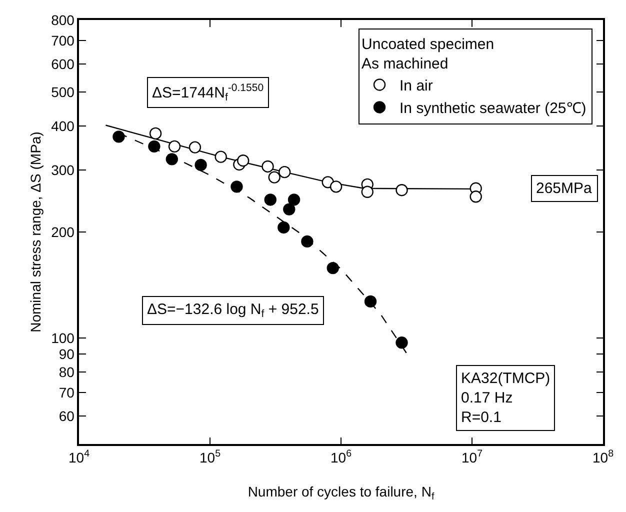 Image resolution: width=626 pixels, height=512 pixels. Describe the element at coordinates (66, 372) in the screenshot. I see `y-tick-label: 80` at that location.